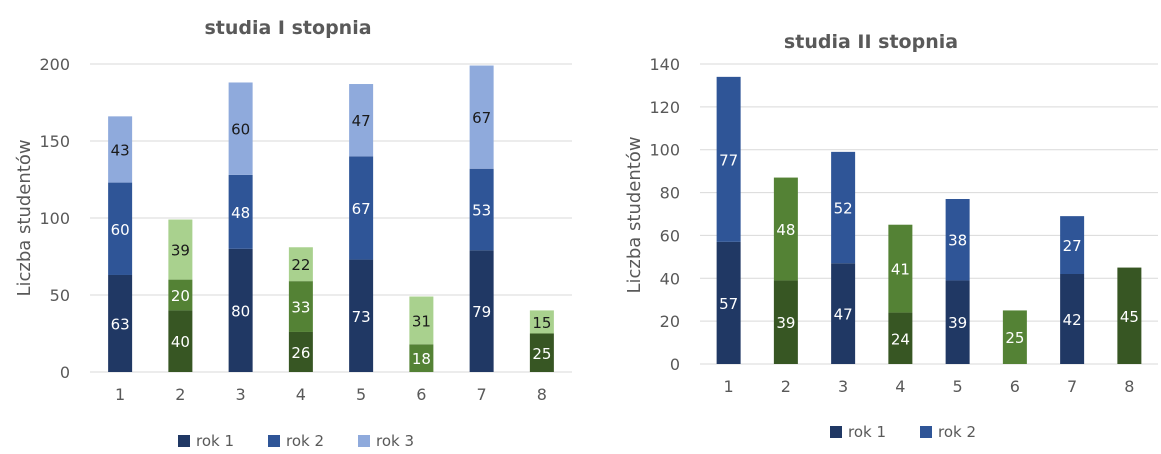 The width and height of the screenshot is (1161, 454). I want to click on data-label: 18, so click(421, 359).